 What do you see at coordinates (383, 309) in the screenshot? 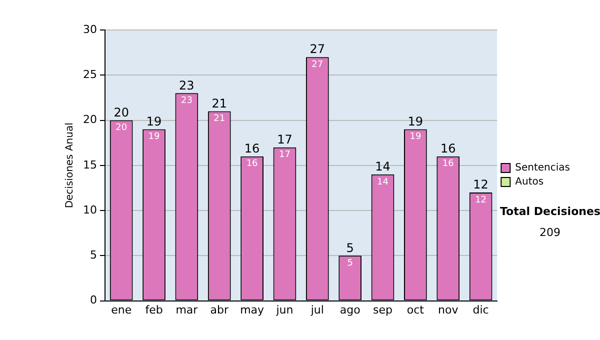
I see `x-tick-label: sep` at bounding box center [383, 309].